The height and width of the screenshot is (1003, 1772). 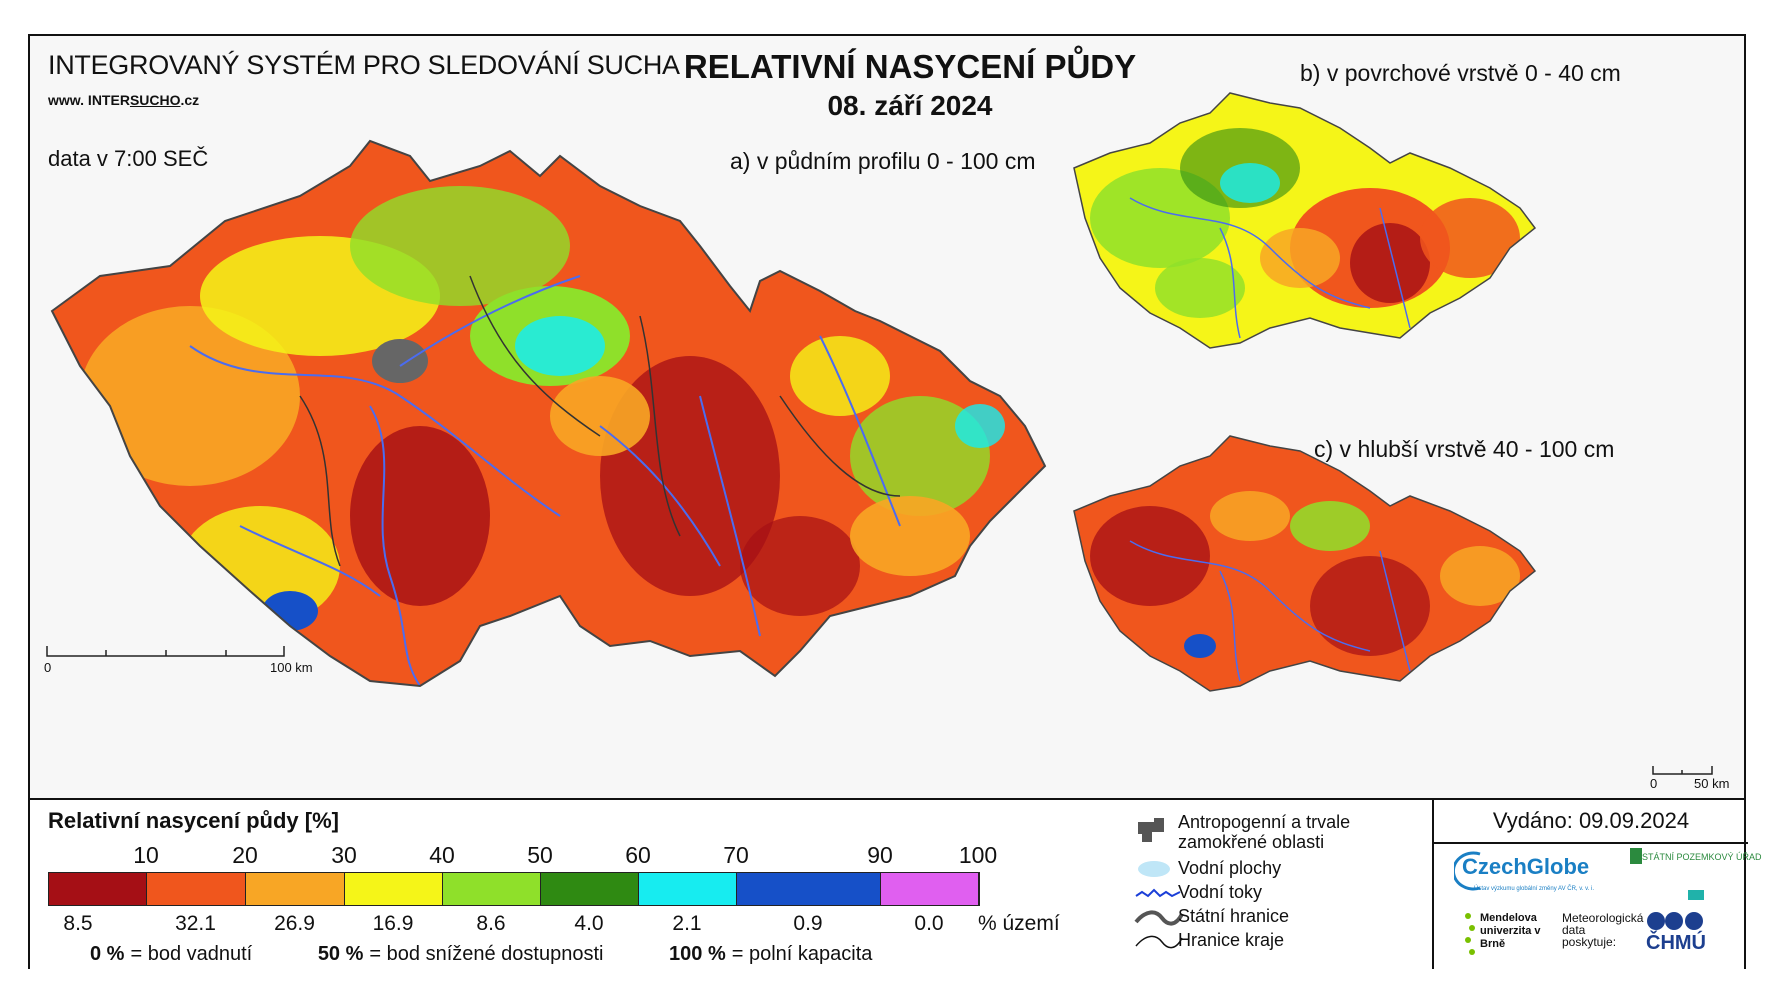 What do you see at coordinates (1675, 921) in the screenshot?
I see `chmu-logo-mark` at bounding box center [1675, 921].